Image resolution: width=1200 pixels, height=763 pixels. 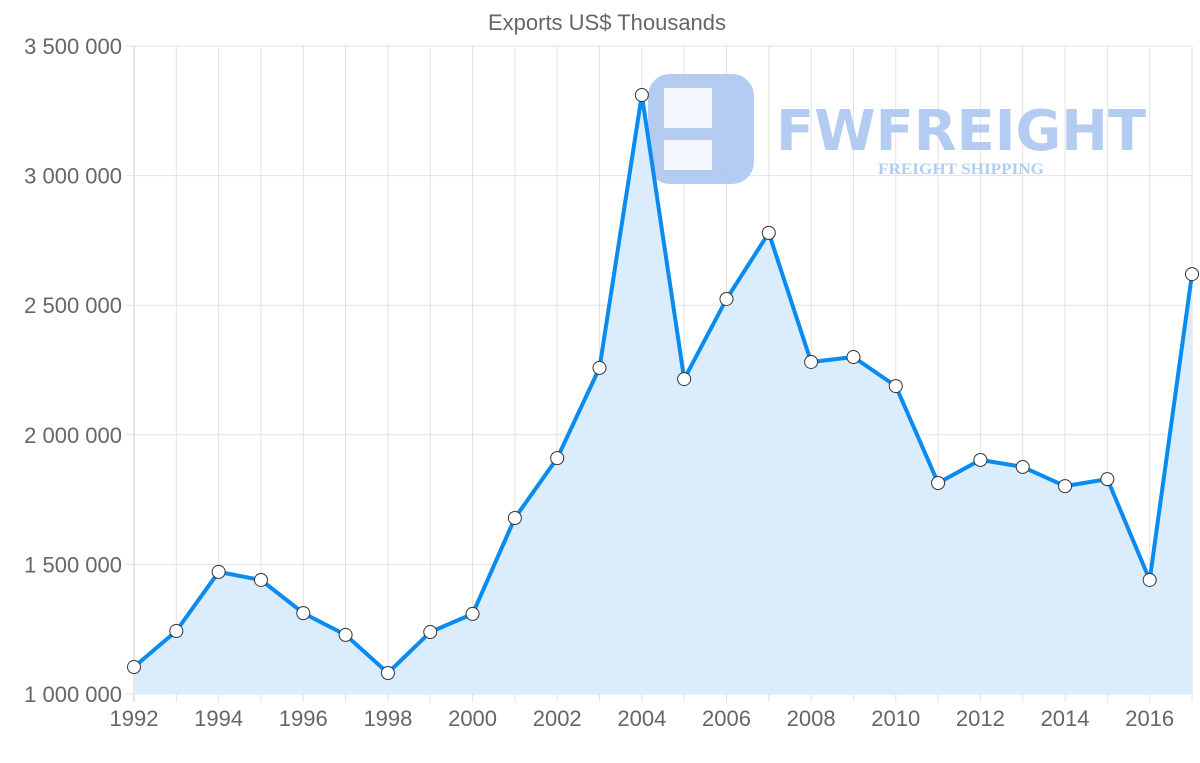 What do you see at coordinates (303, 718) in the screenshot?
I see `x-tick-label: 1996` at bounding box center [303, 718].